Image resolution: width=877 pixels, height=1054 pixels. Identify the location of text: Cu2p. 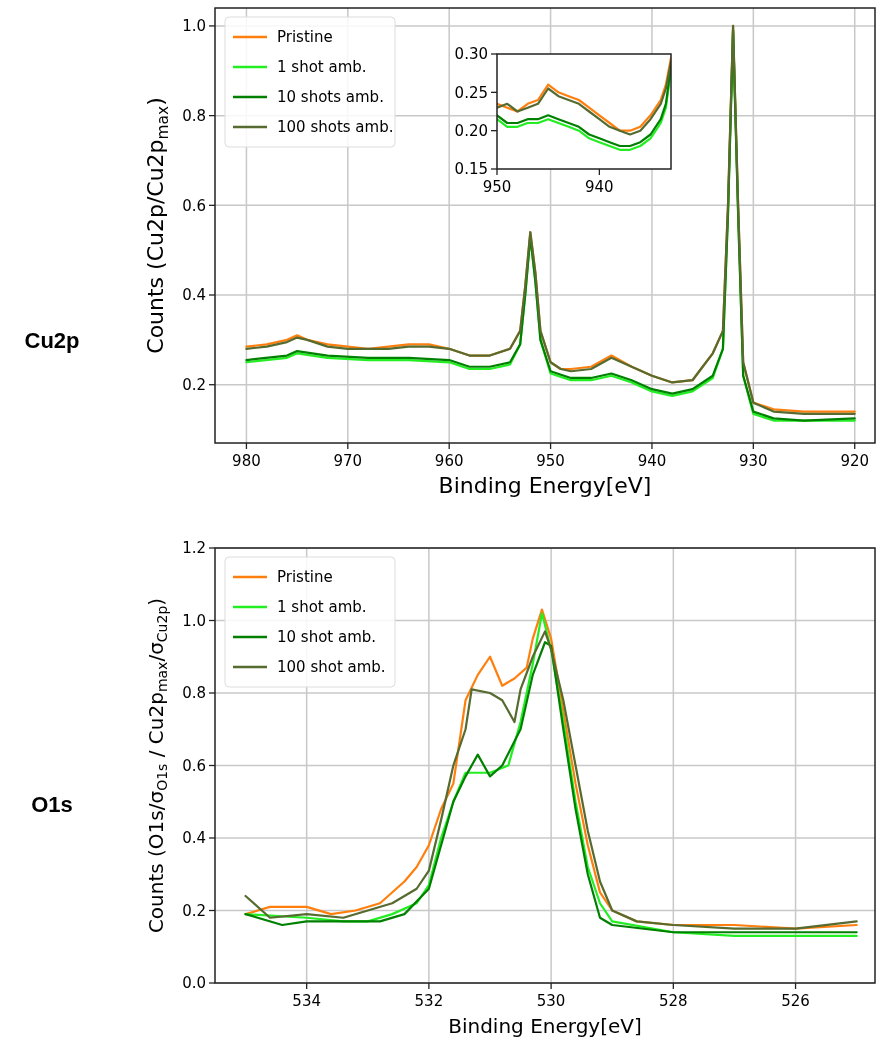
(52, 340).